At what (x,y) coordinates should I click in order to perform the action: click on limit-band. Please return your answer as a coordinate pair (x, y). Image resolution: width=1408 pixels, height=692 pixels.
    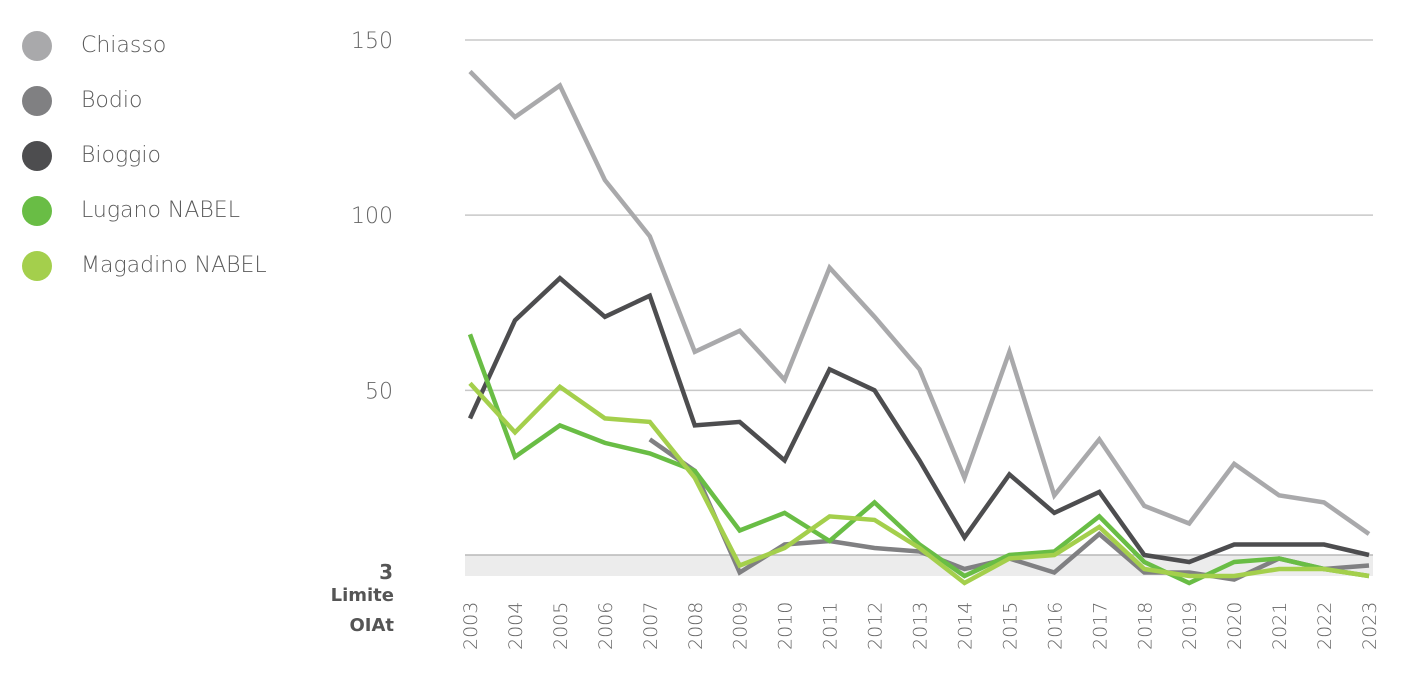
    Looking at the image, I should click on (919, 565).